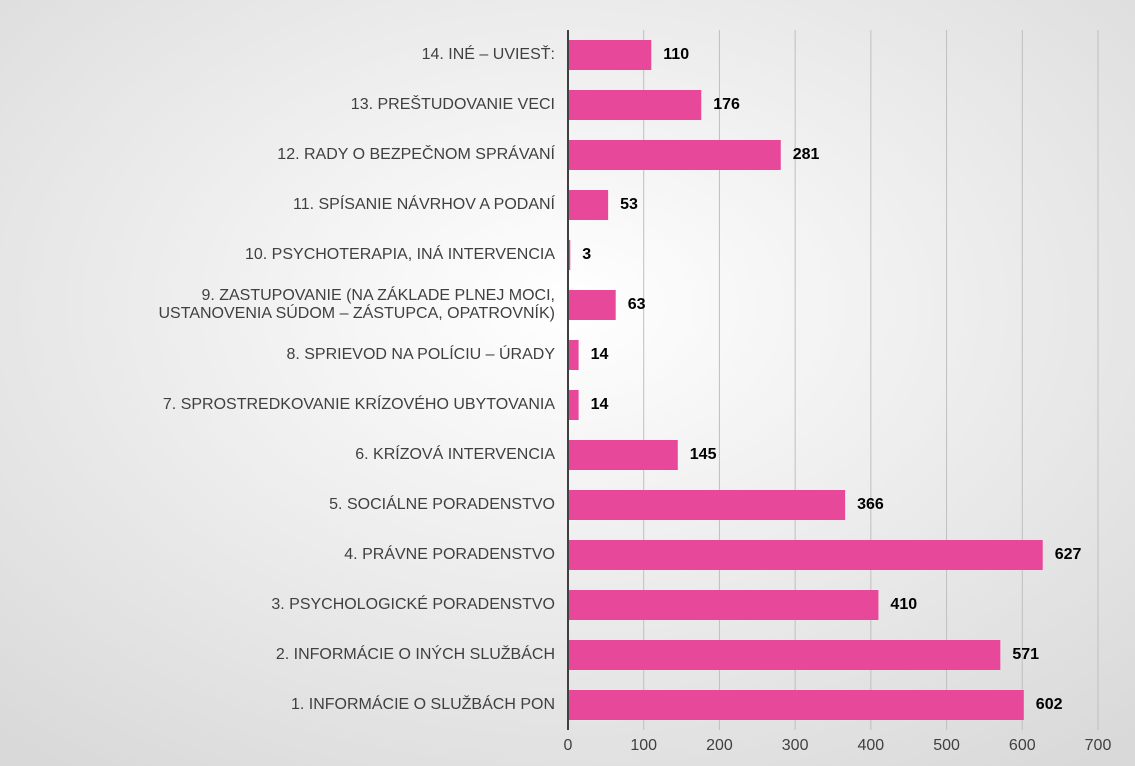  I want to click on value-label: 145, so click(703, 454).